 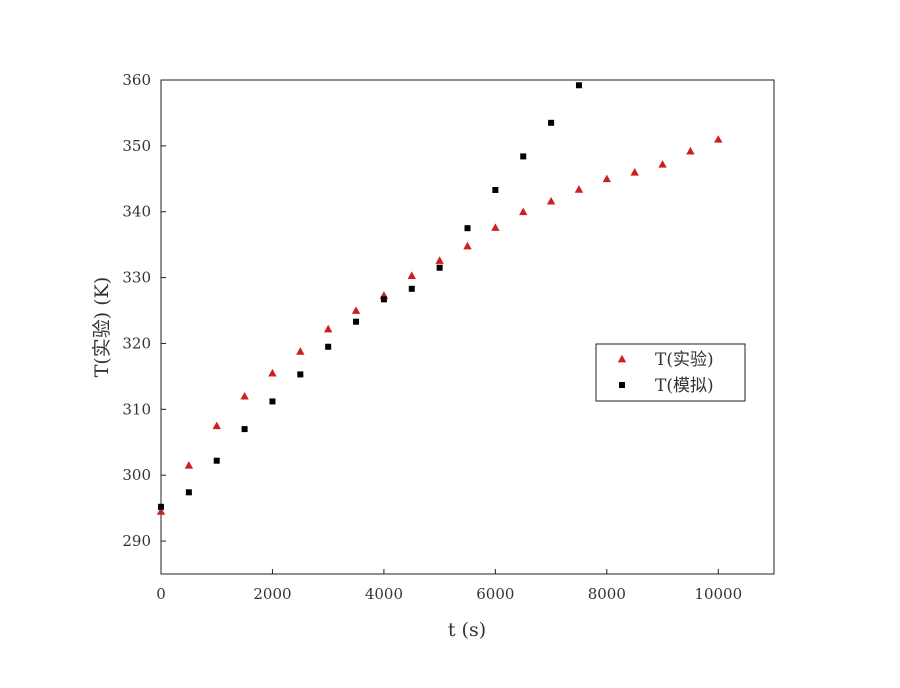 What do you see at coordinates (136, 475) in the screenshot?
I see `y-tick-label: 300` at bounding box center [136, 475].